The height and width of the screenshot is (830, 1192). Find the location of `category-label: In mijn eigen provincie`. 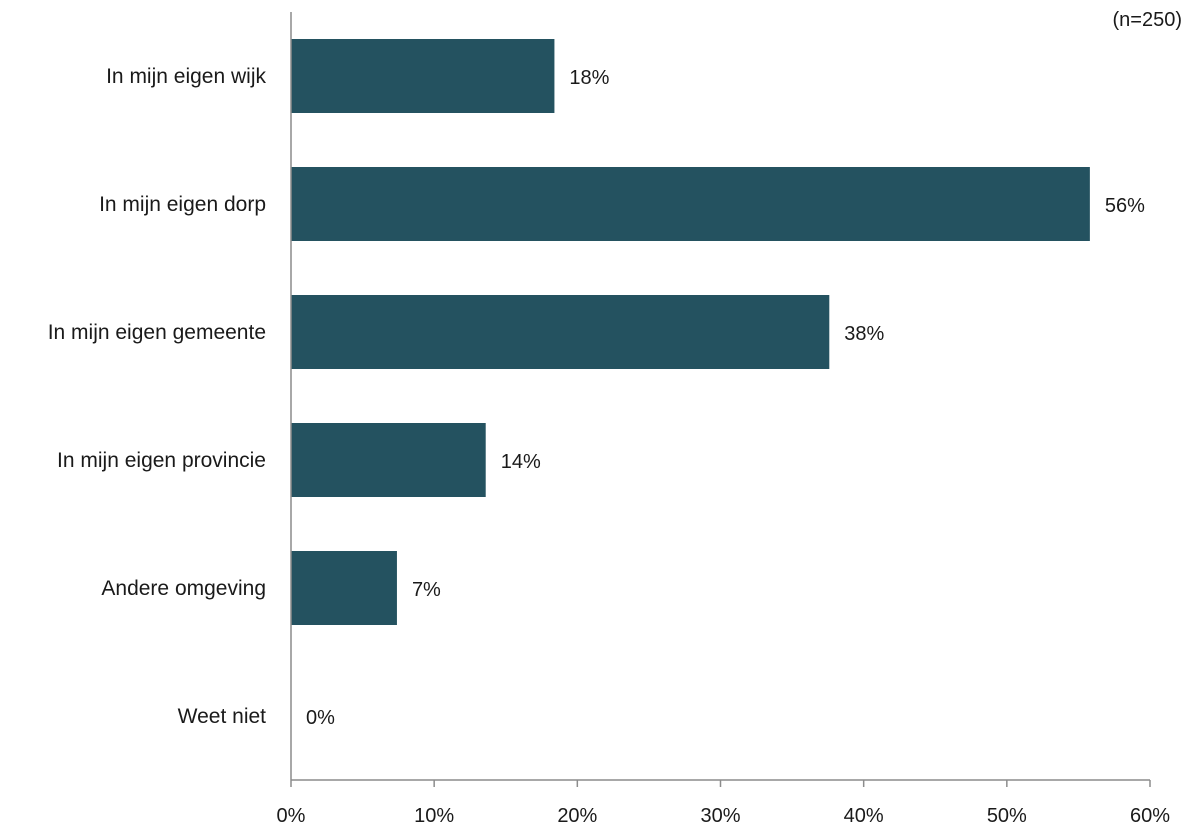

category-label: In mijn eigen provincie is located at coordinates (161, 460).